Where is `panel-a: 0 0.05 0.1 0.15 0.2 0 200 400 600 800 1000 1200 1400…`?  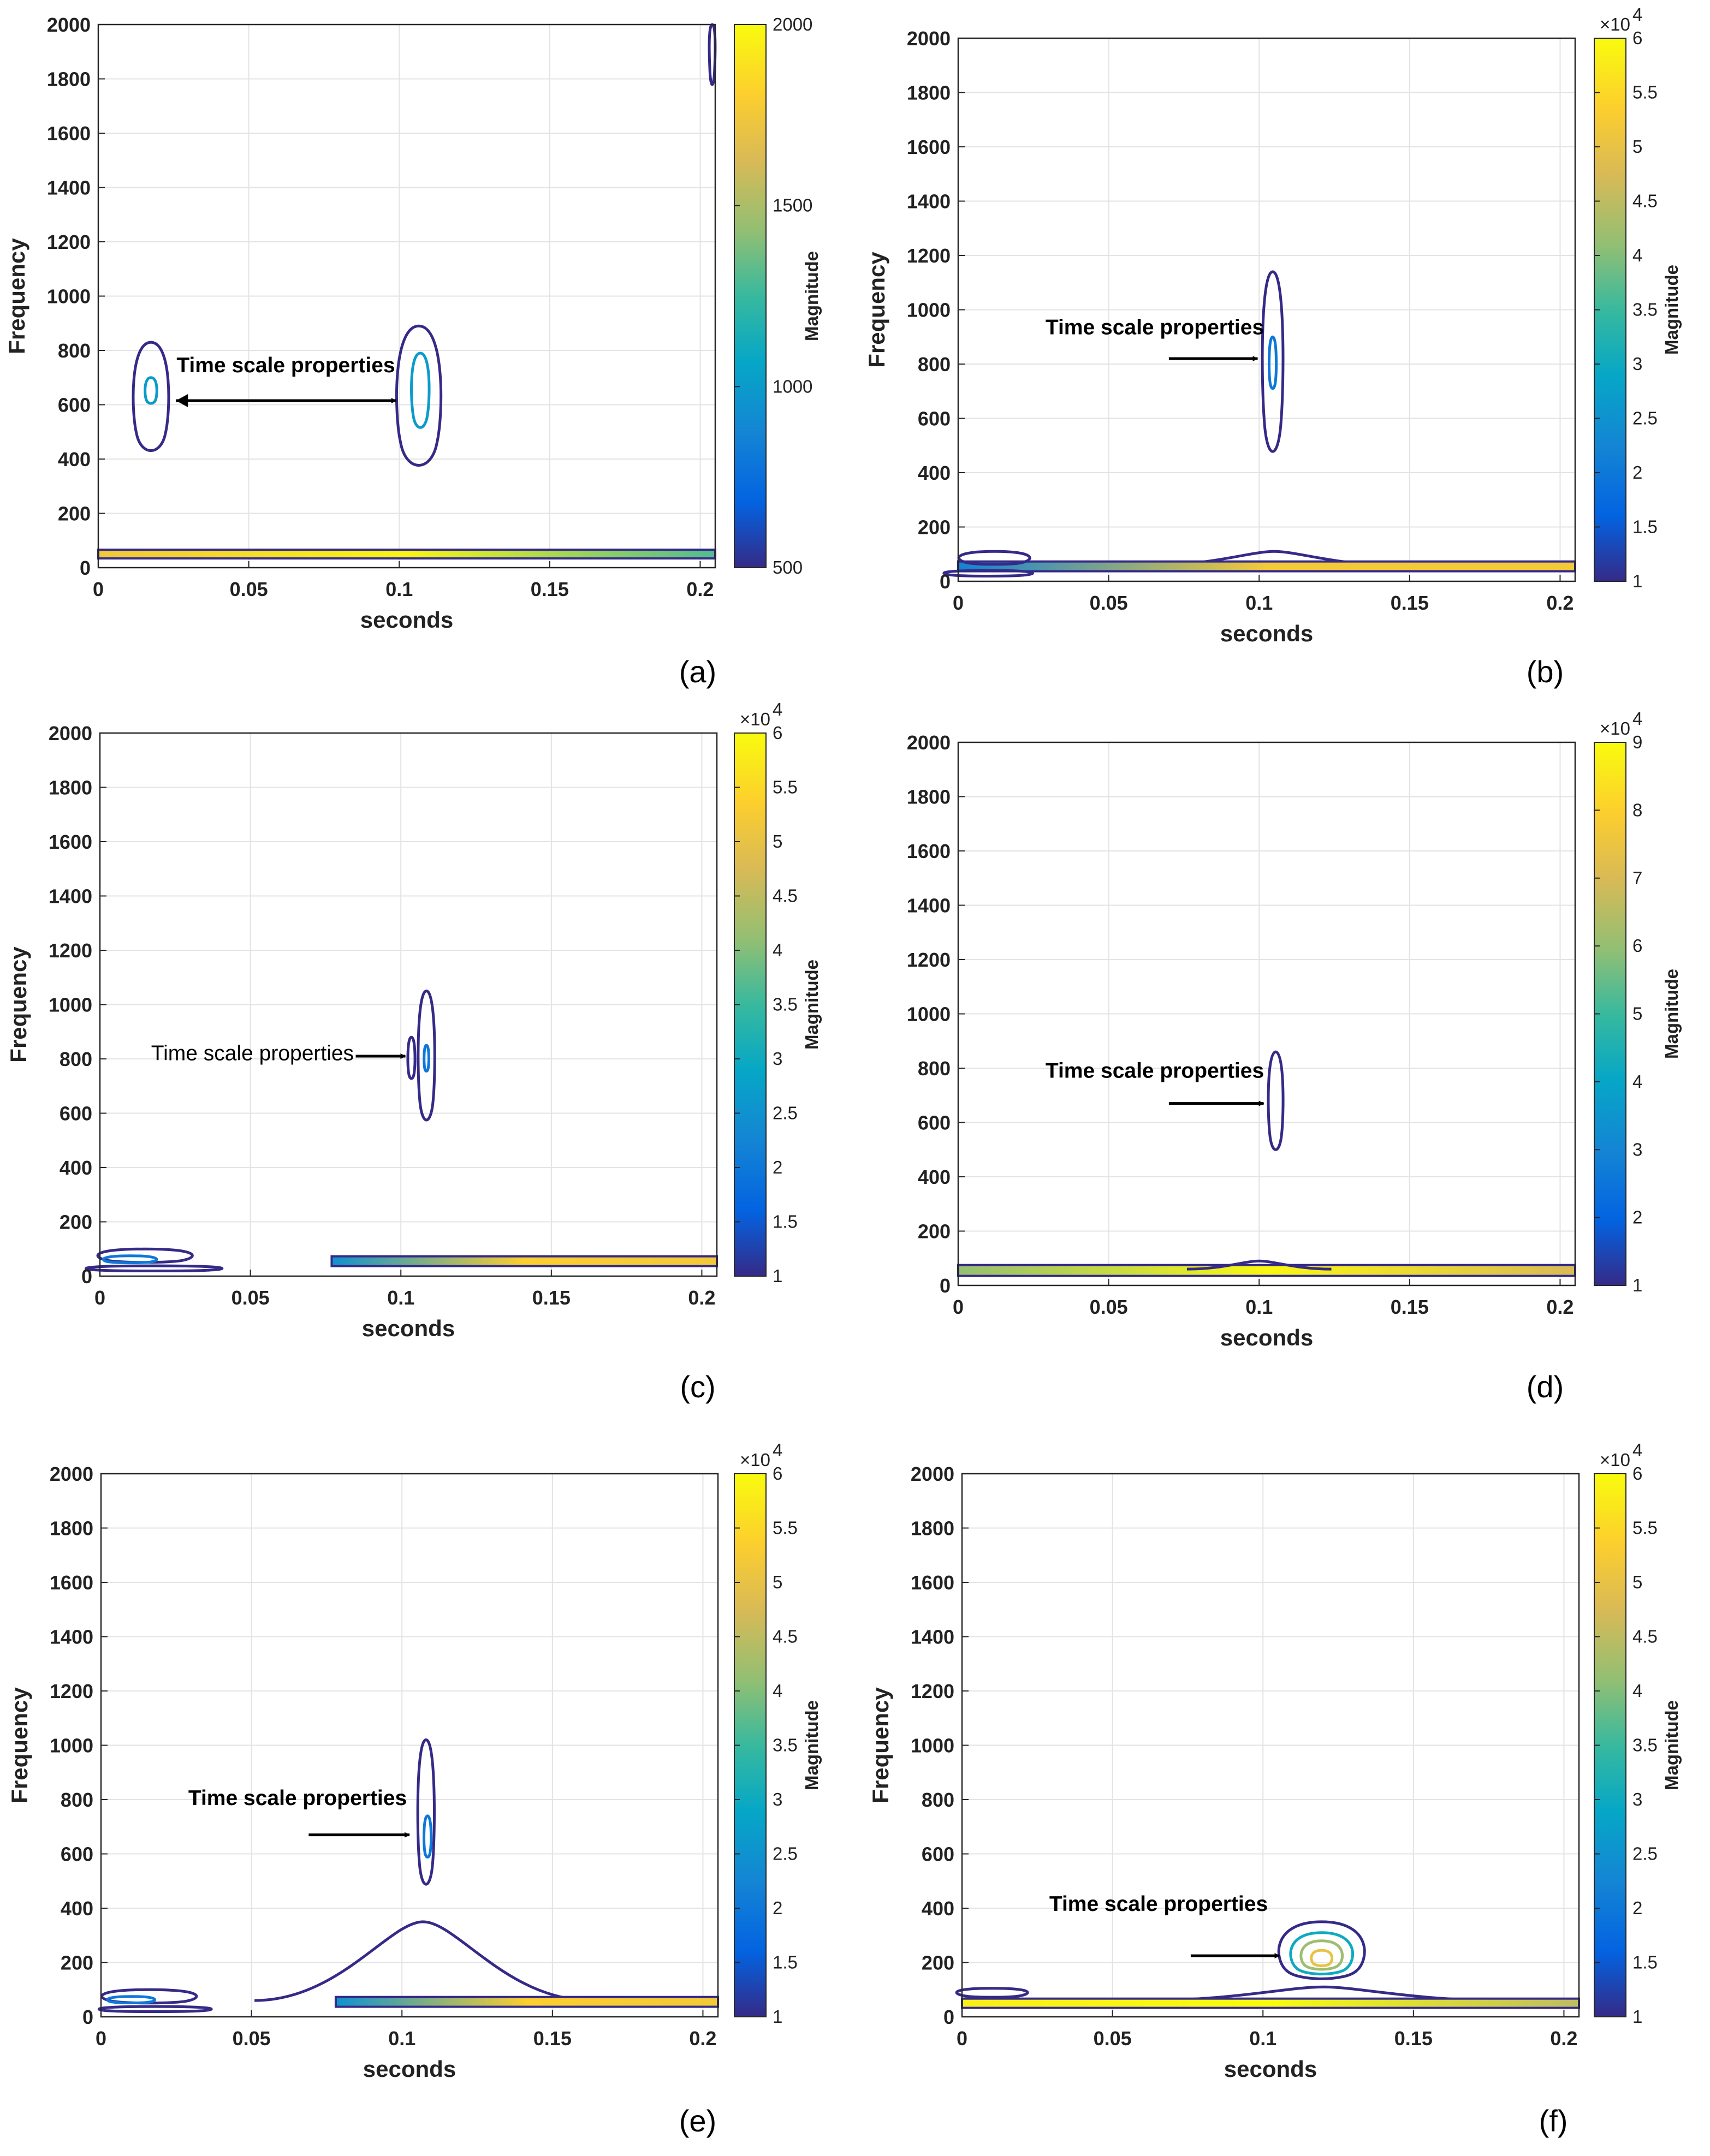 panel-a: 0 0.05 0.1 0.15 0.2 0 200 400 600 800 1000 1200 1400… is located at coordinates (413, 351).